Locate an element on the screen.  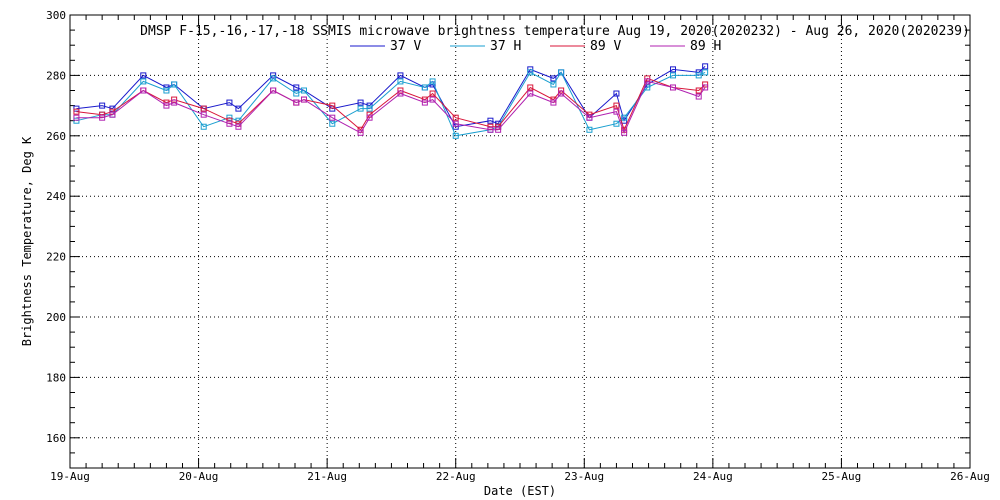
x-tick-label: 26-Aug is located at coordinates (970, 476).